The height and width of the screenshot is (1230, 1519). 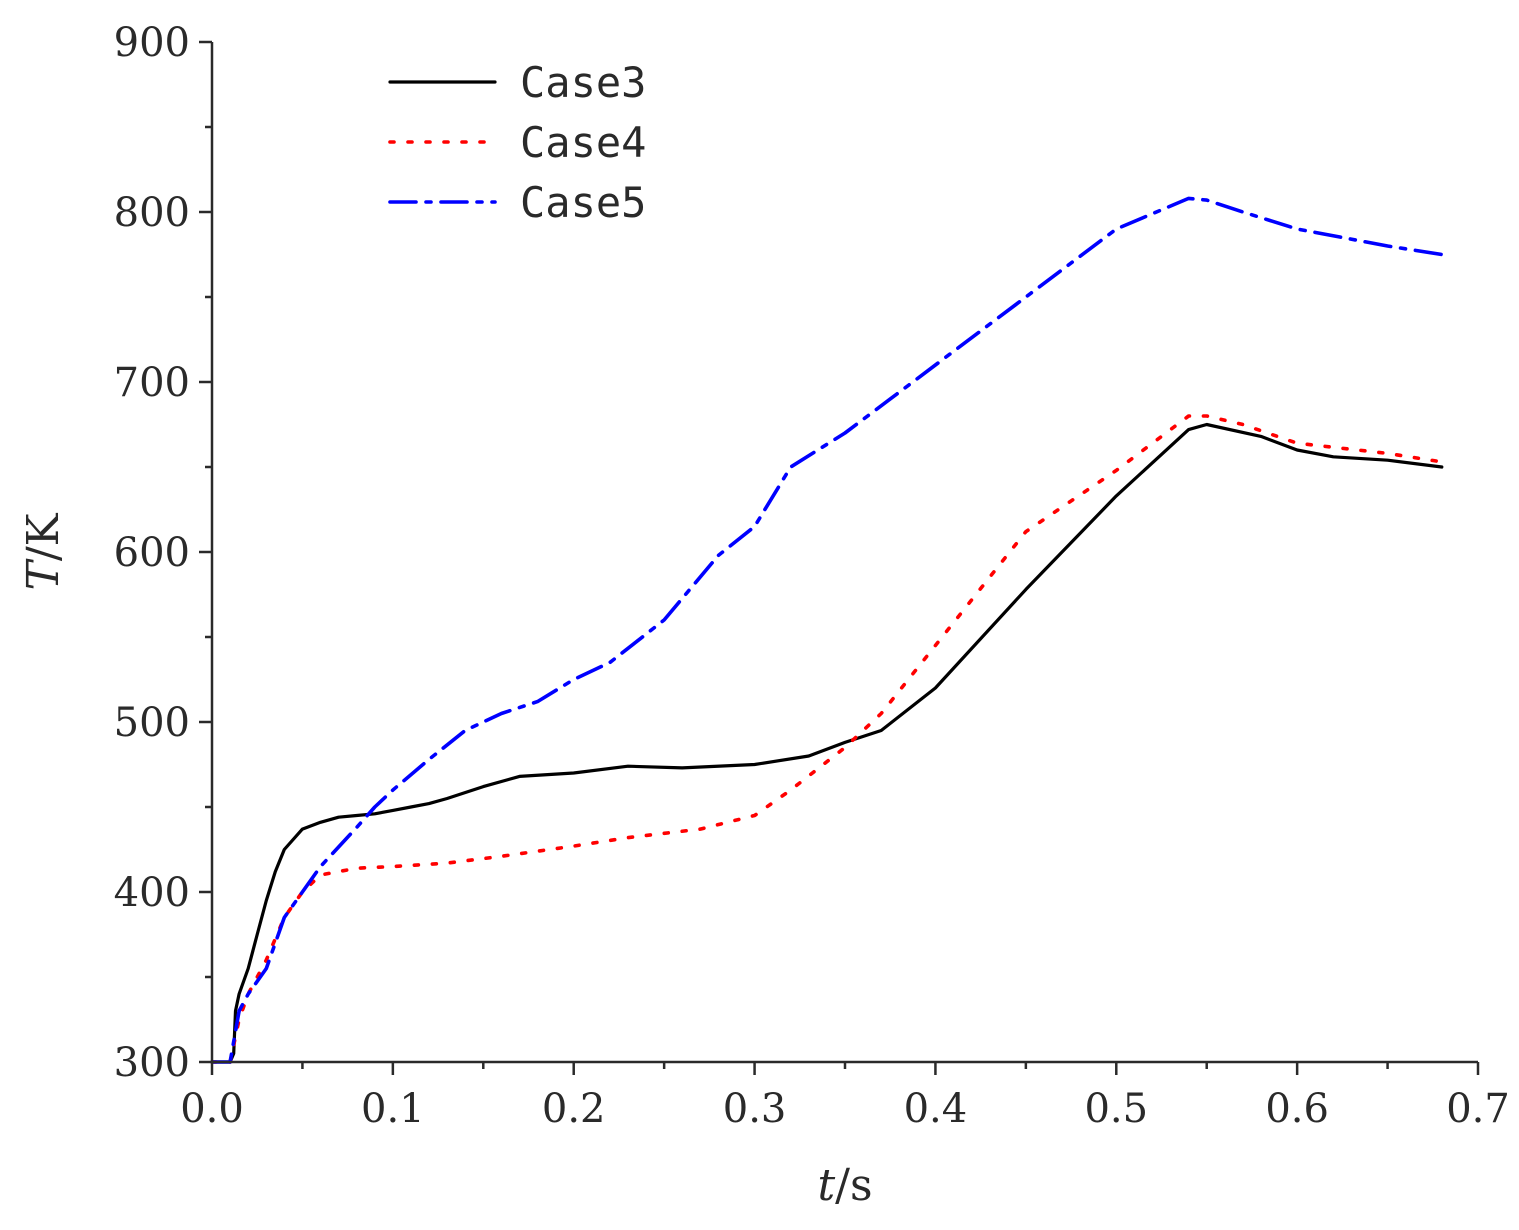 I want to click on legend-label-case3: Case3, so click(x=583, y=82).